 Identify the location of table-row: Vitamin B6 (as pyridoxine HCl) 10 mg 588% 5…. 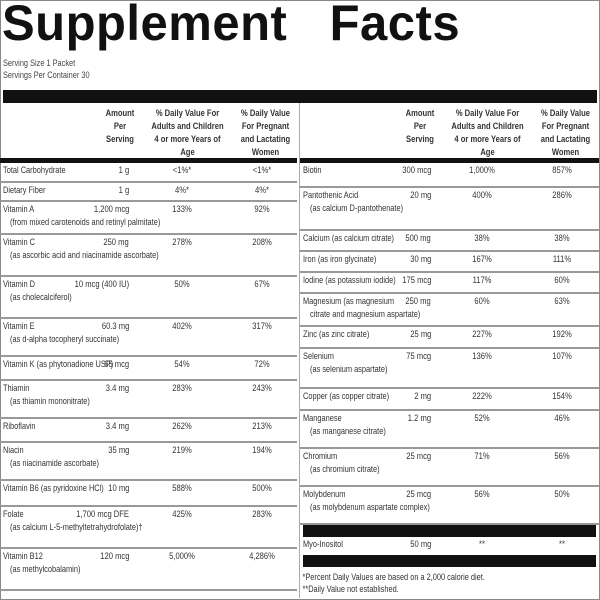
(148, 494).